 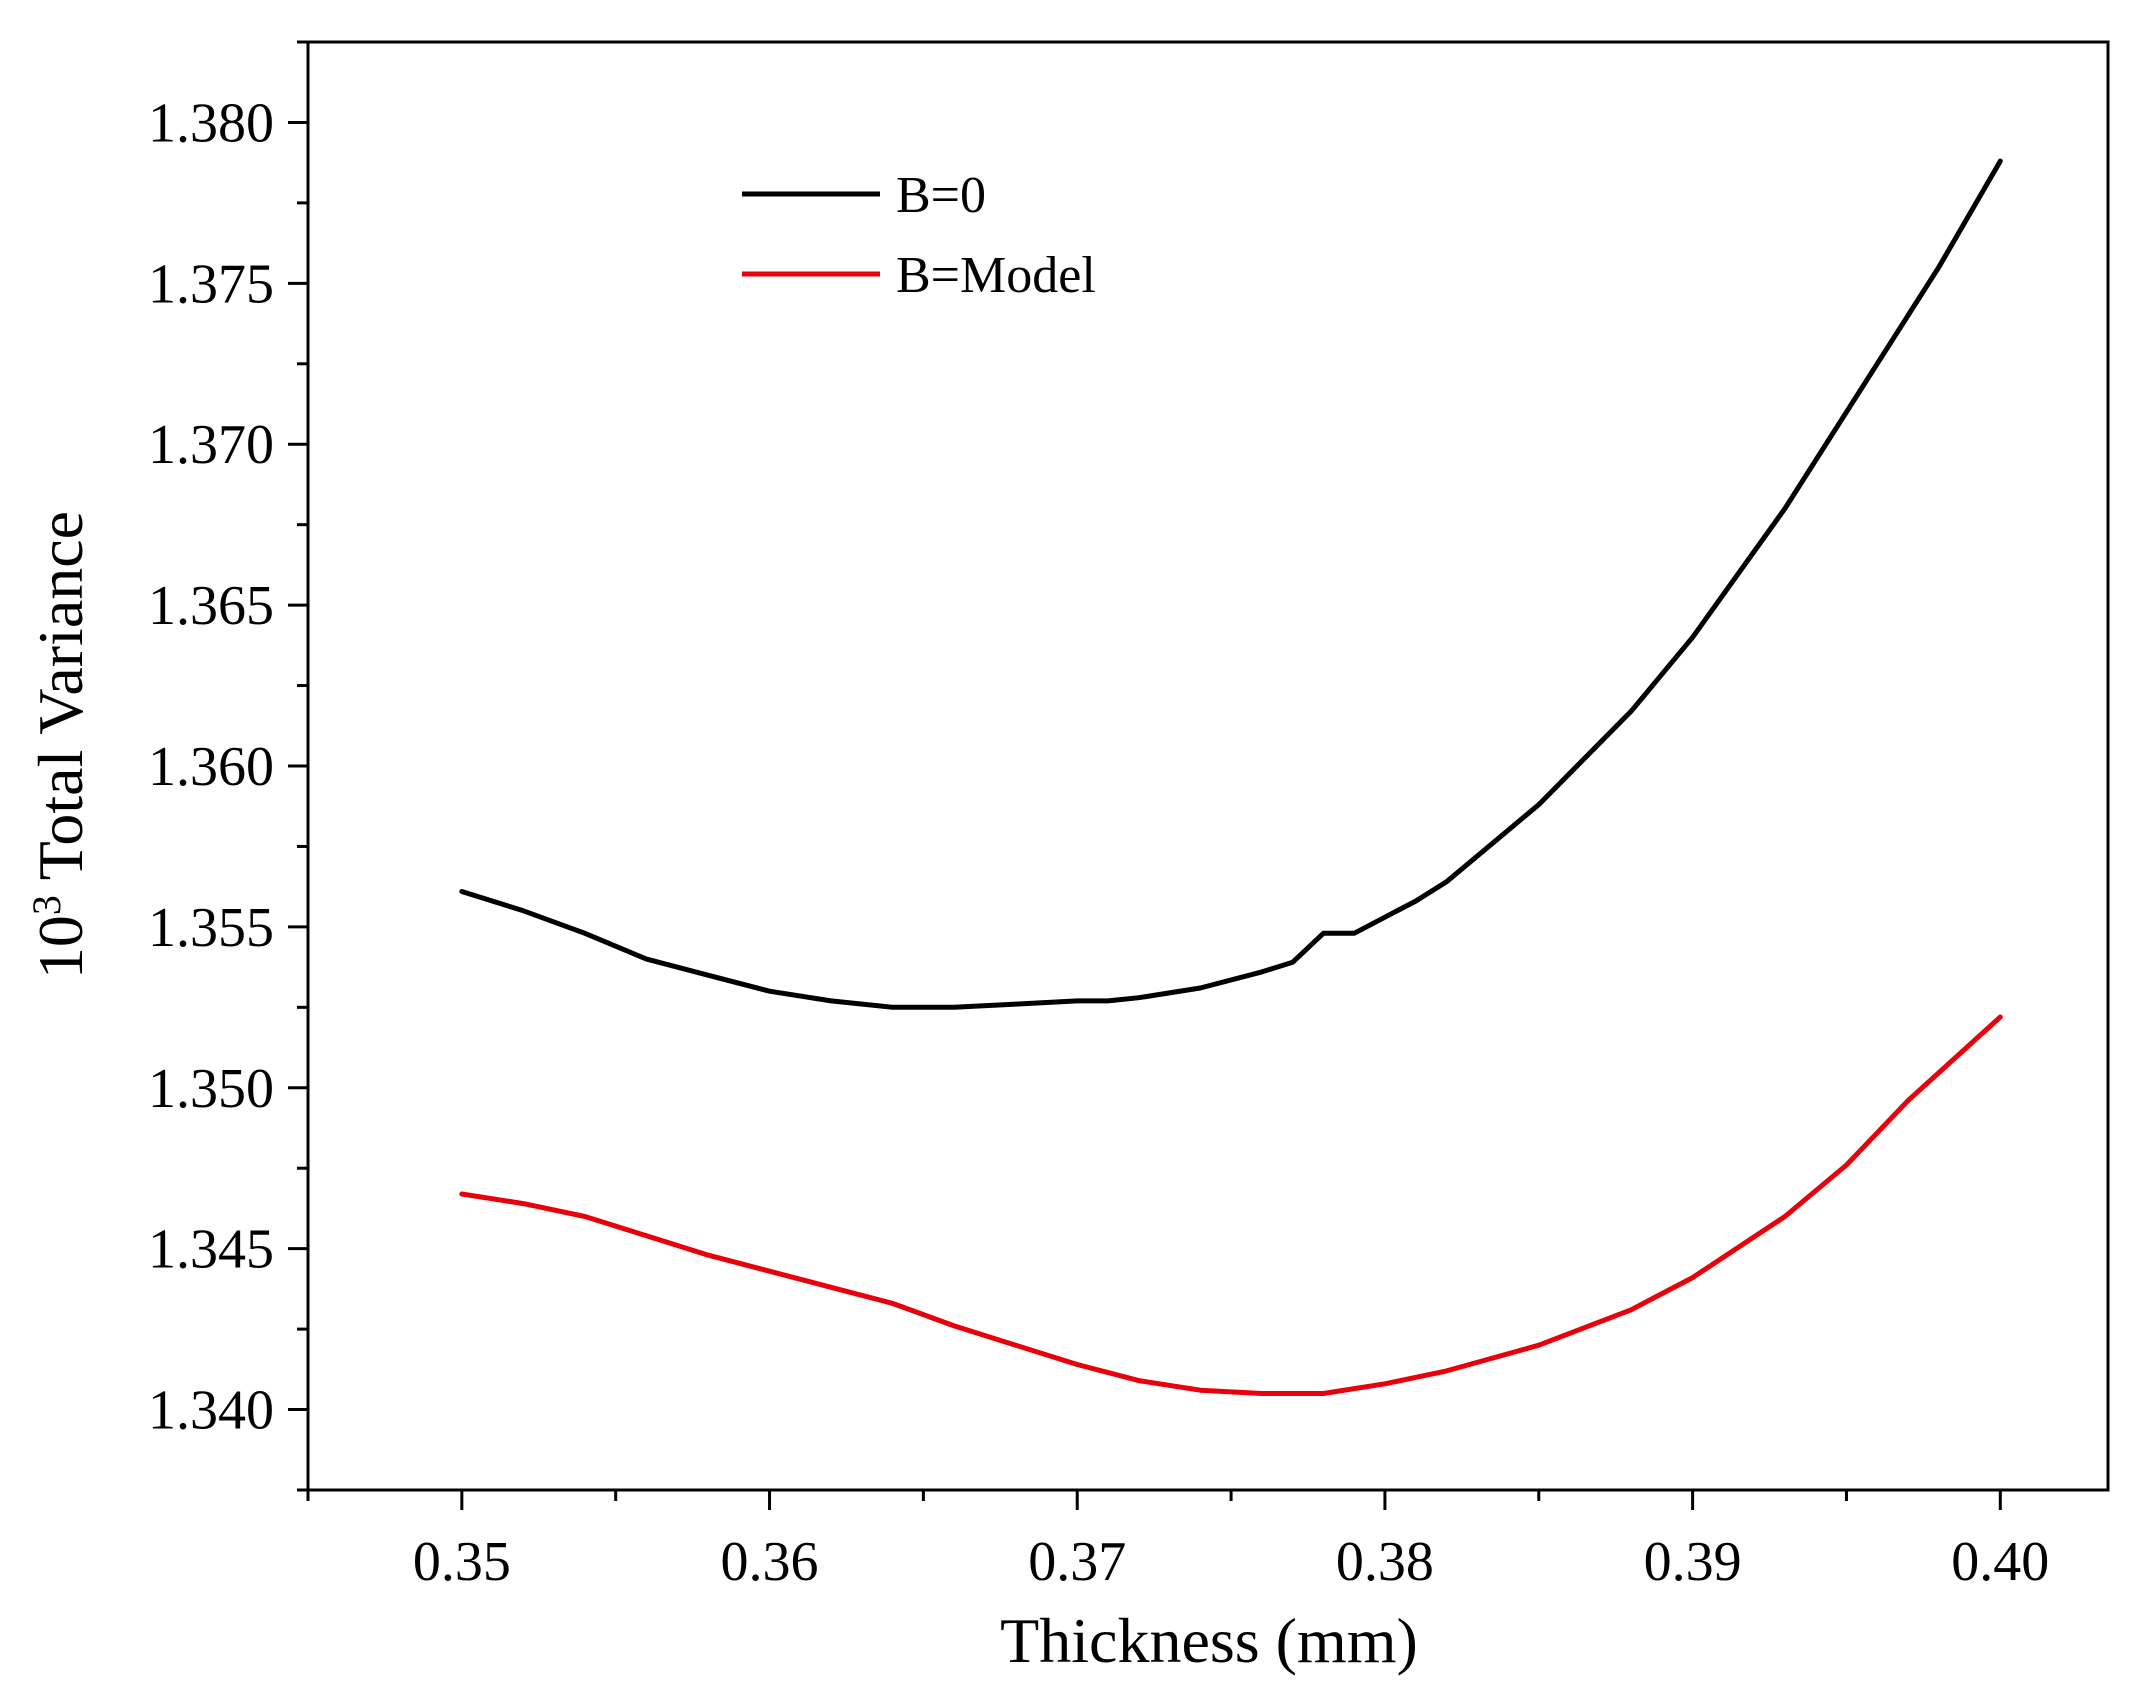 What do you see at coordinates (211, 606) in the screenshot?
I see `y-tick-label: 1.365` at bounding box center [211, 606].